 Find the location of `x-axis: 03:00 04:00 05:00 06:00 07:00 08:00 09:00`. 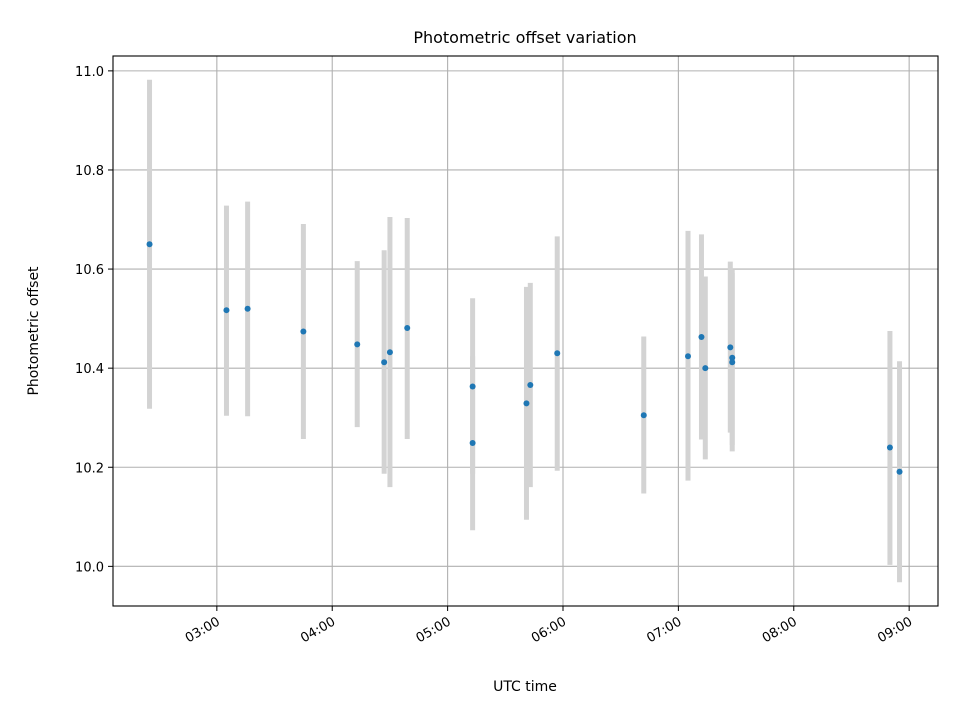

x-axis: 03:00 04:00 05:00 06:00 07:00 08:00 09:00 is located at coordinates (549, 626).